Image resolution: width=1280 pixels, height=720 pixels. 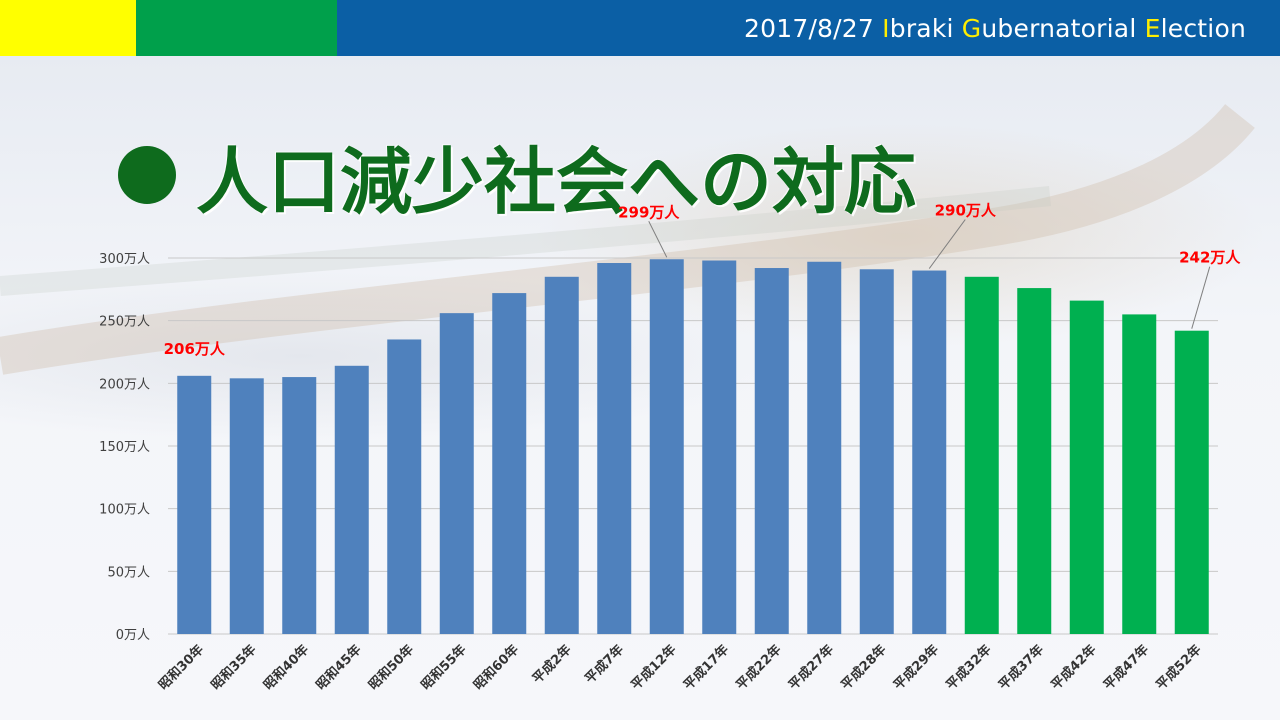 I want to click on x-tick-label: 平成17年, so click(x=706, y=668).